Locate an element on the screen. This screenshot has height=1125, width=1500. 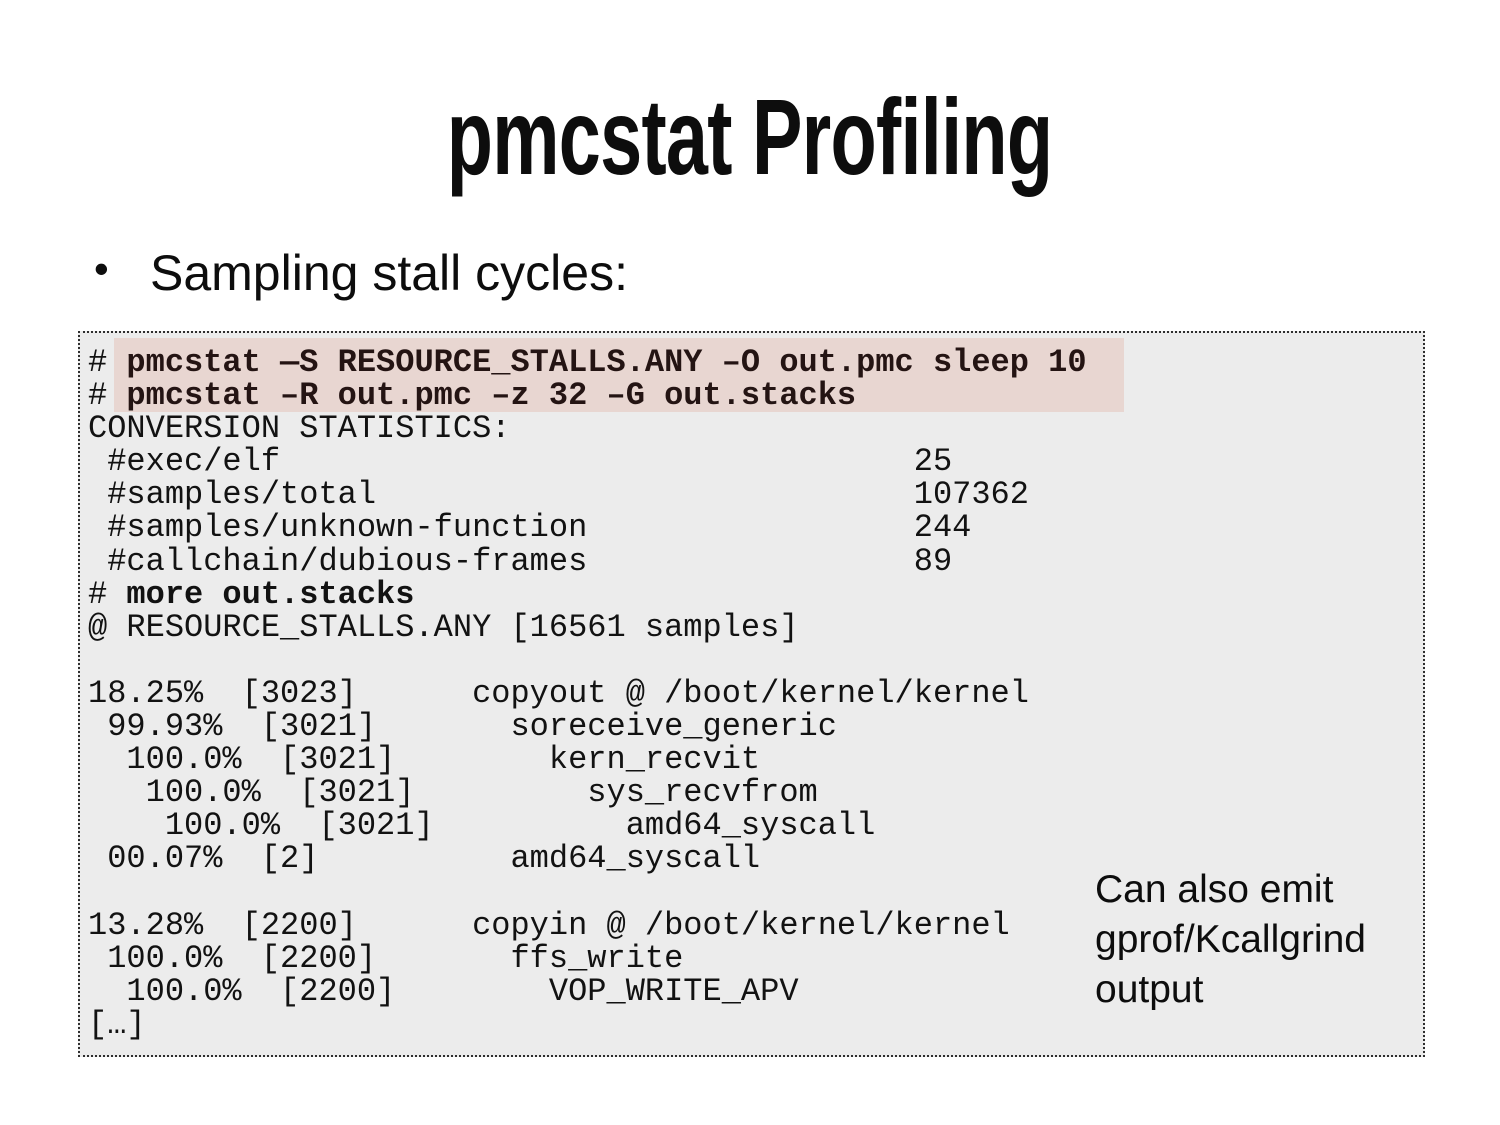
code-line: 100.0% [2200] VOP_WRITE_APV is located at coordinates (443, 991).